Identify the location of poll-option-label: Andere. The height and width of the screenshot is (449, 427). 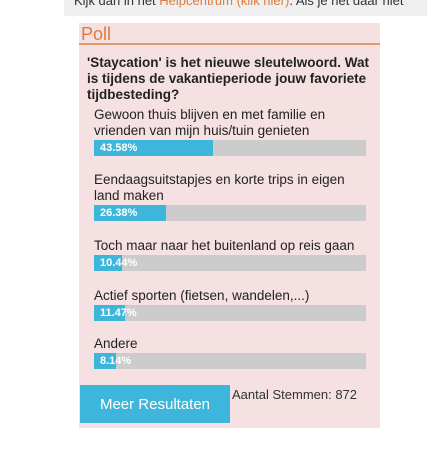
(116, 343).